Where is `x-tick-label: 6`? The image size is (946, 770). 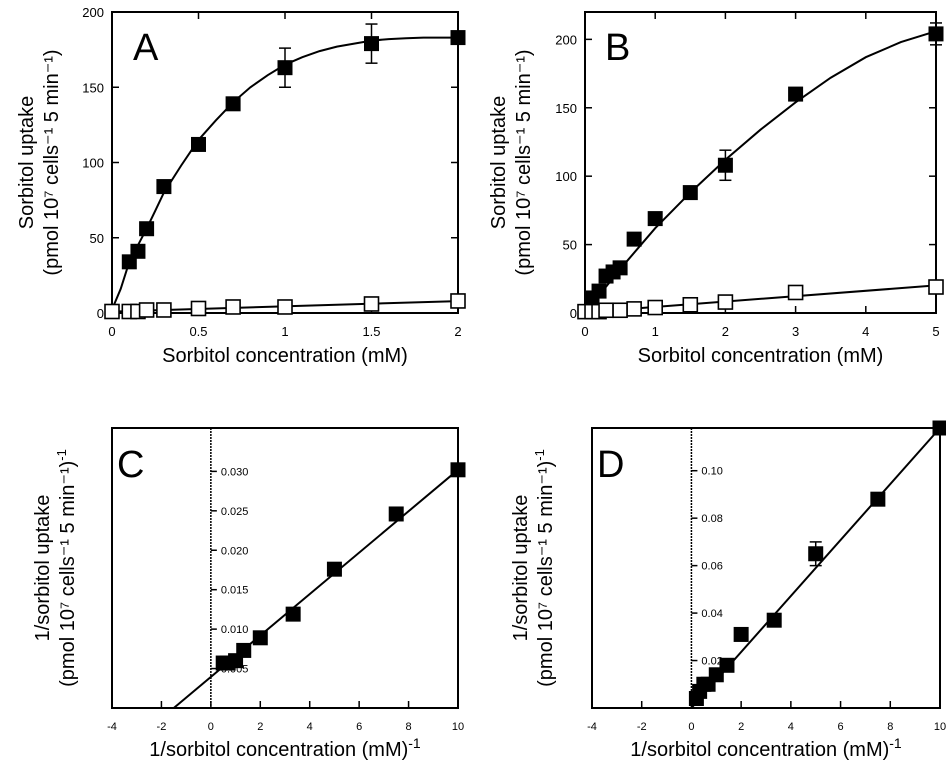
x-tick-label: 6 is located at coordinates (359, 727).